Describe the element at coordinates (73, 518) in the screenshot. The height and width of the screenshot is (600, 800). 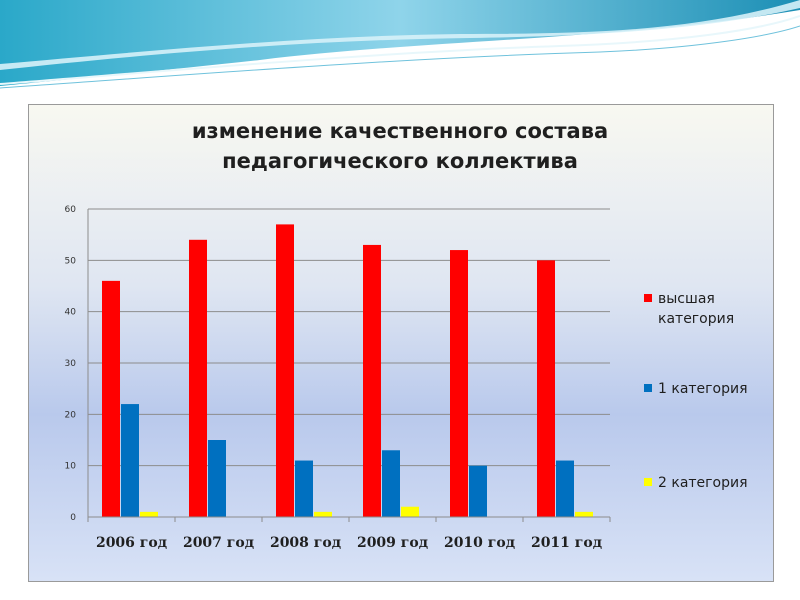
I see `y-tick-label: 0` at that location.